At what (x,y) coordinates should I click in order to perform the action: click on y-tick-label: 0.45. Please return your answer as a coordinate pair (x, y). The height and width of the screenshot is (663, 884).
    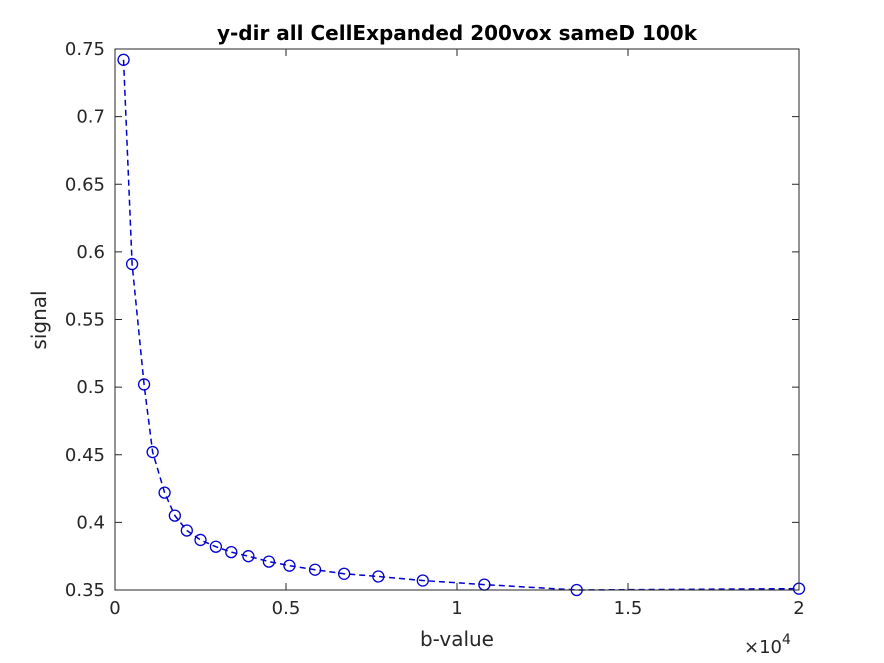
    Looking at the image, I should click on (85, 455).